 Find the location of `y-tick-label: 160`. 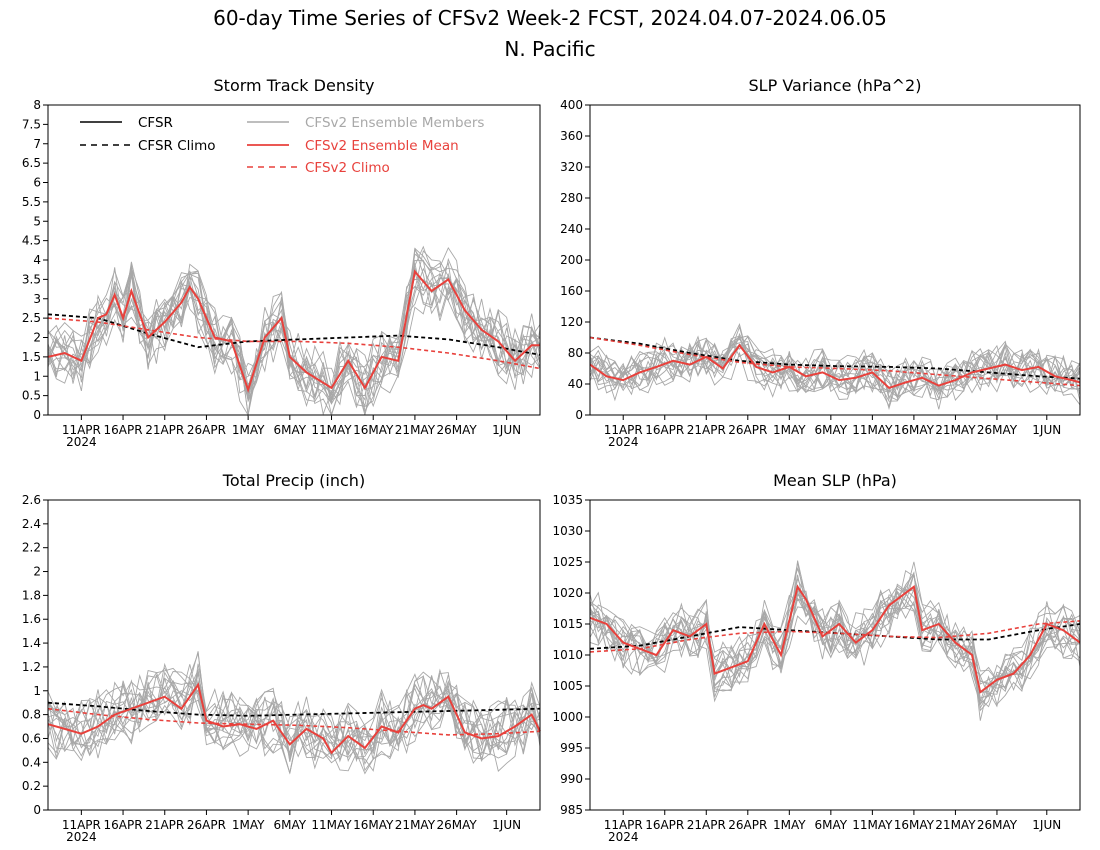

y-tick-label: 160 is located at coordinates (571, 291).